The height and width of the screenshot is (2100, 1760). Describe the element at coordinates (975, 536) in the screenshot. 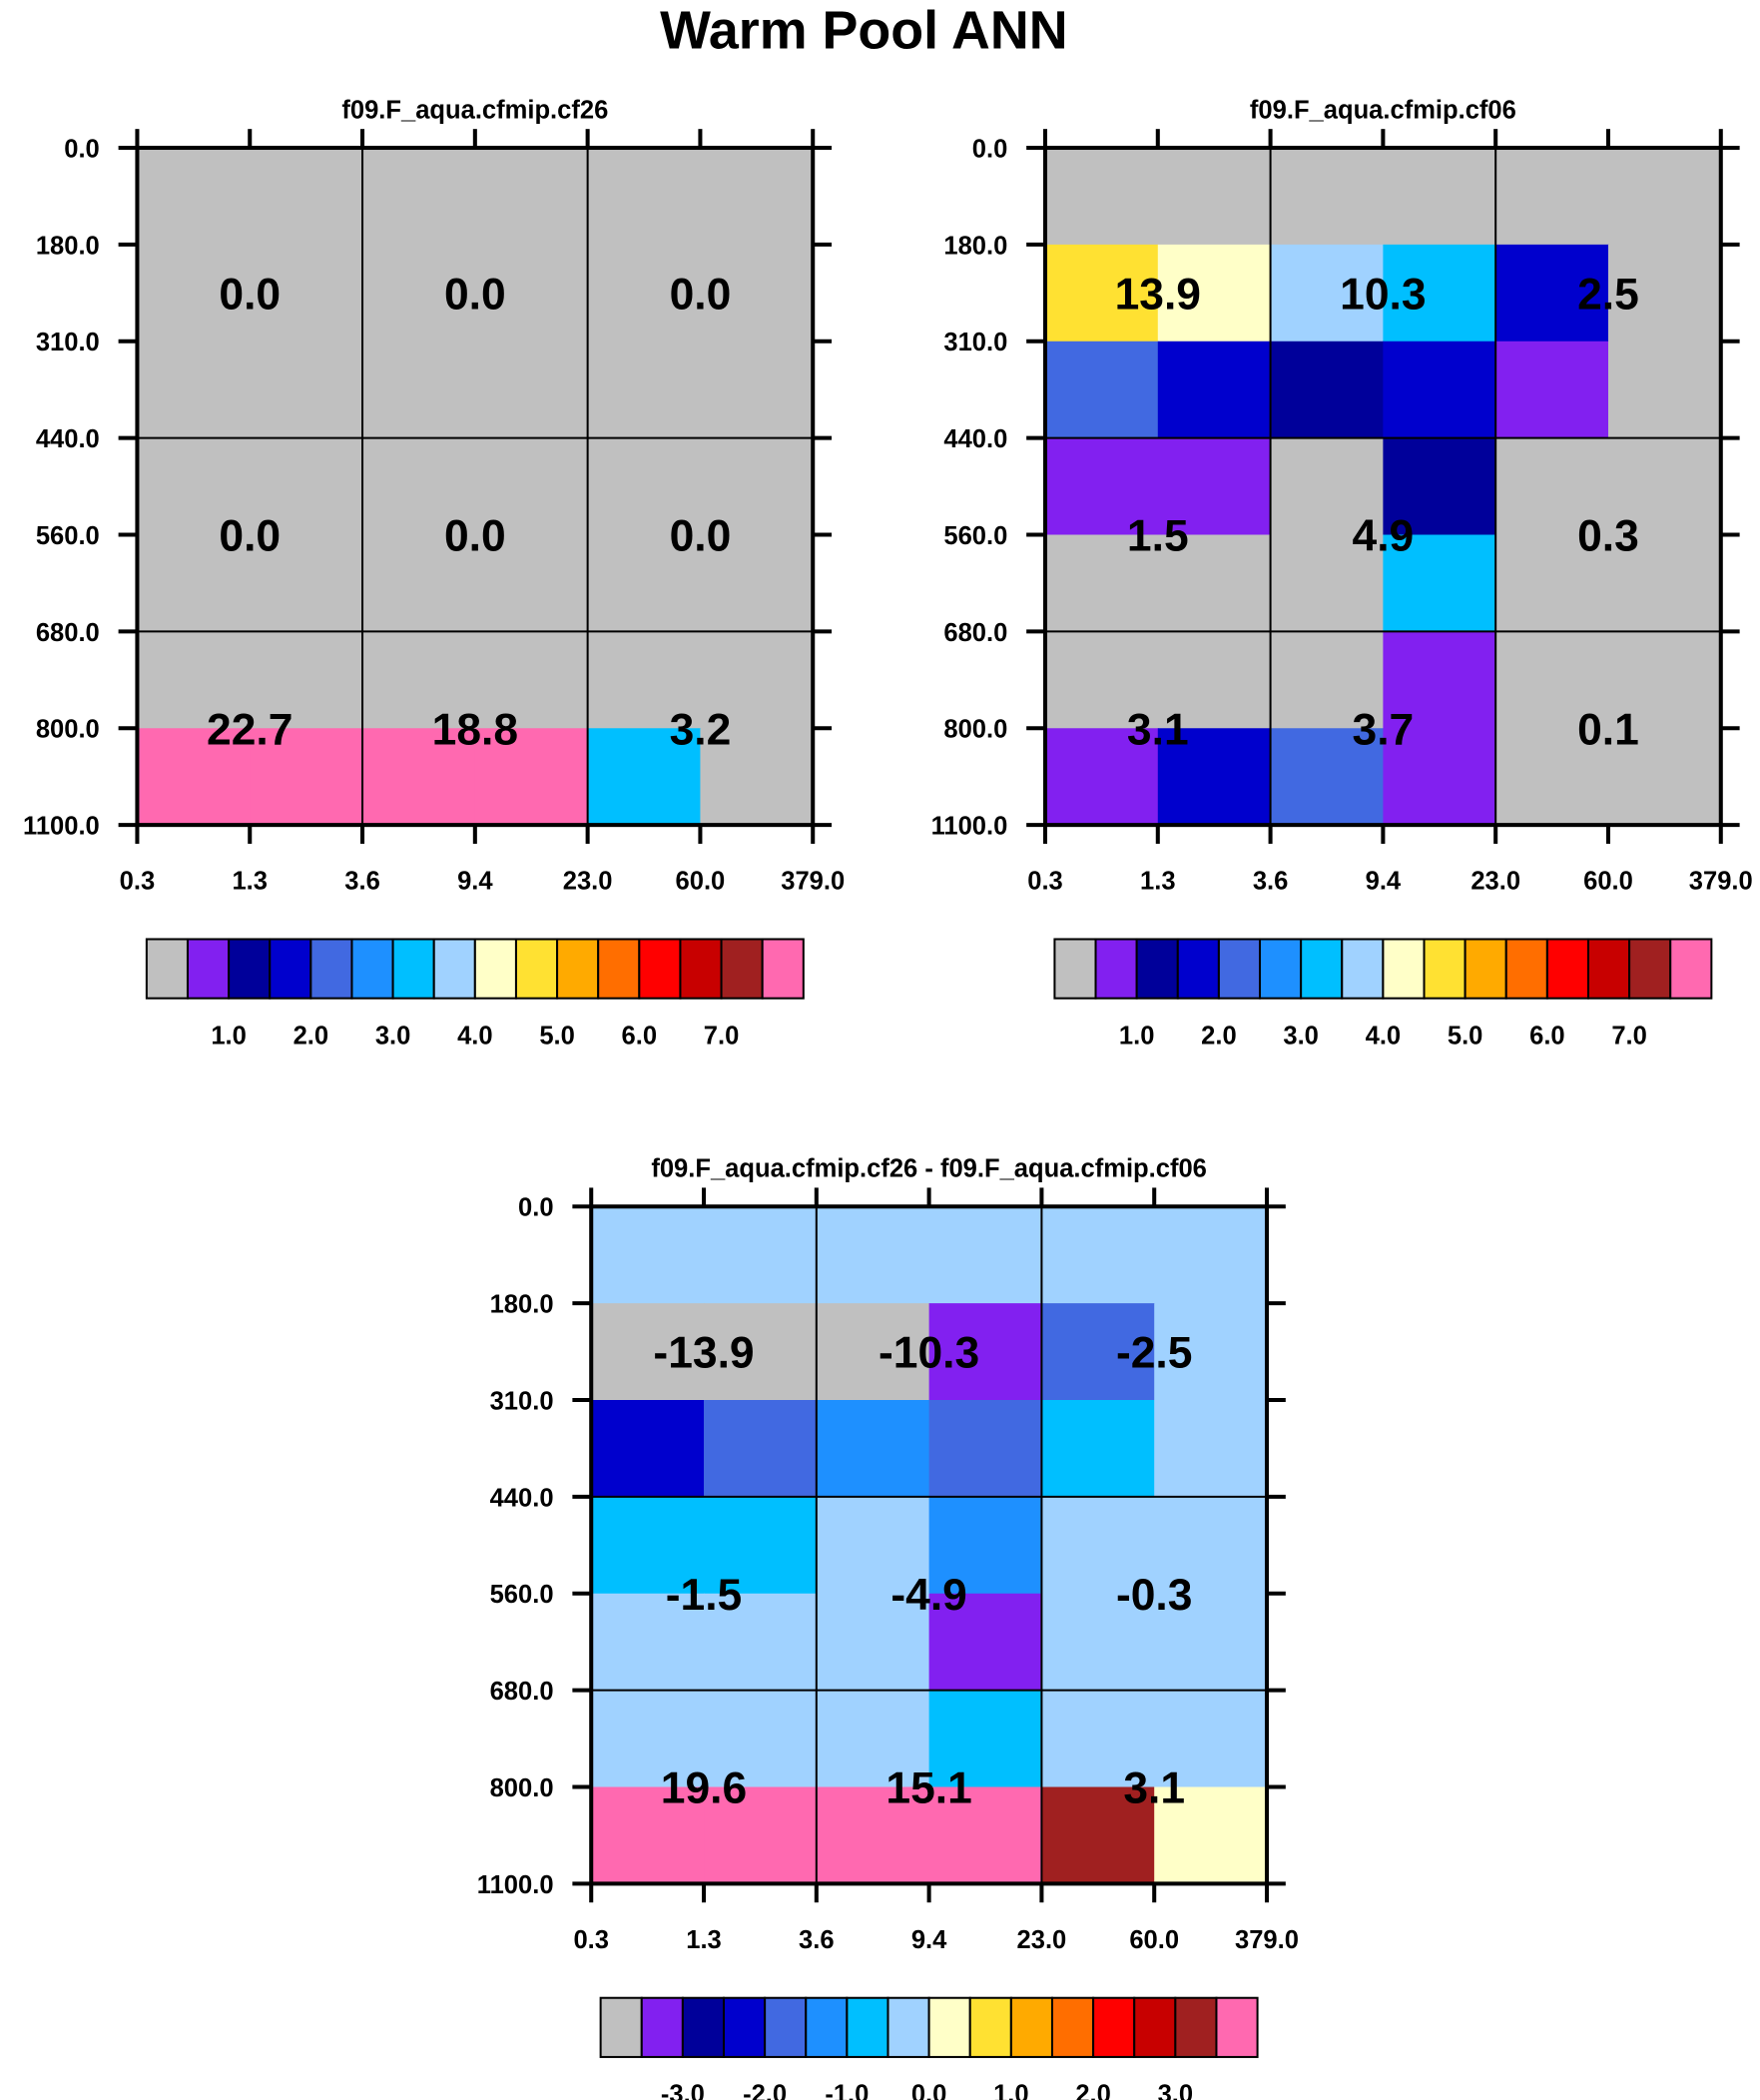

I see `y-tick-label: 560.0` at that location.